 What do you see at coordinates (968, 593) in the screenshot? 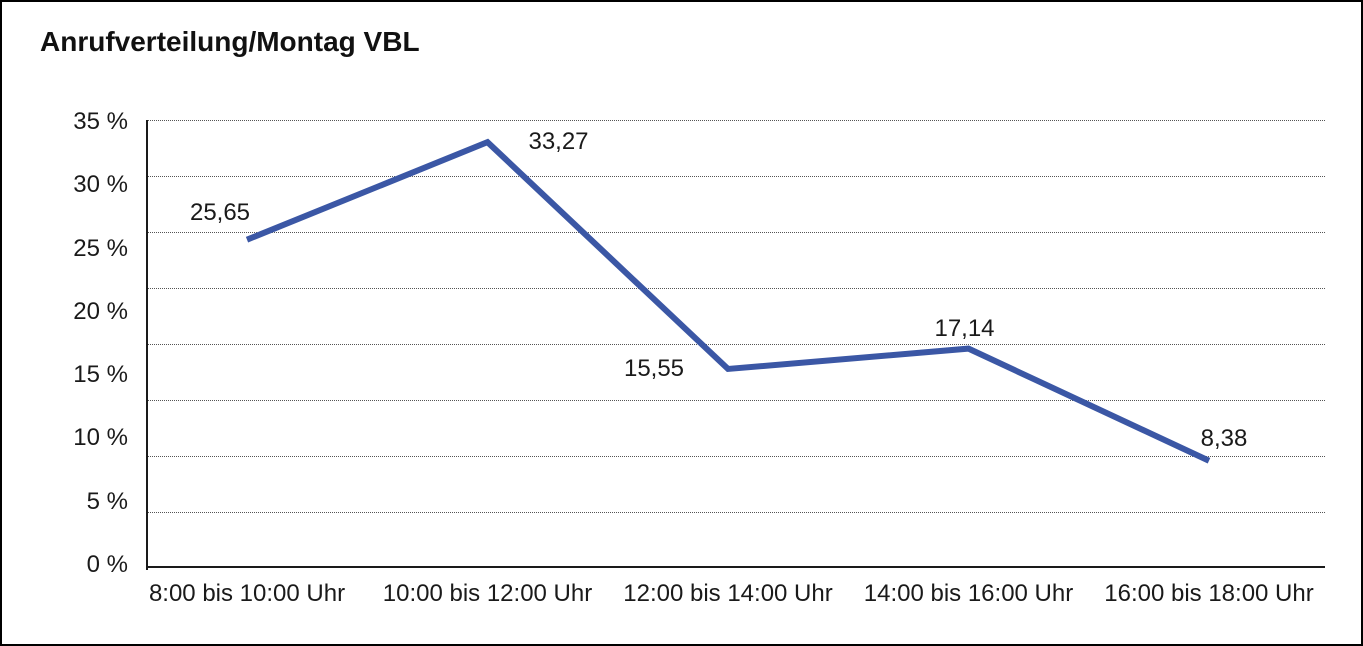
I see `x-axis-tick-label: 14:00 bis 16:00 Uhr` at bounding box center [968, 593].